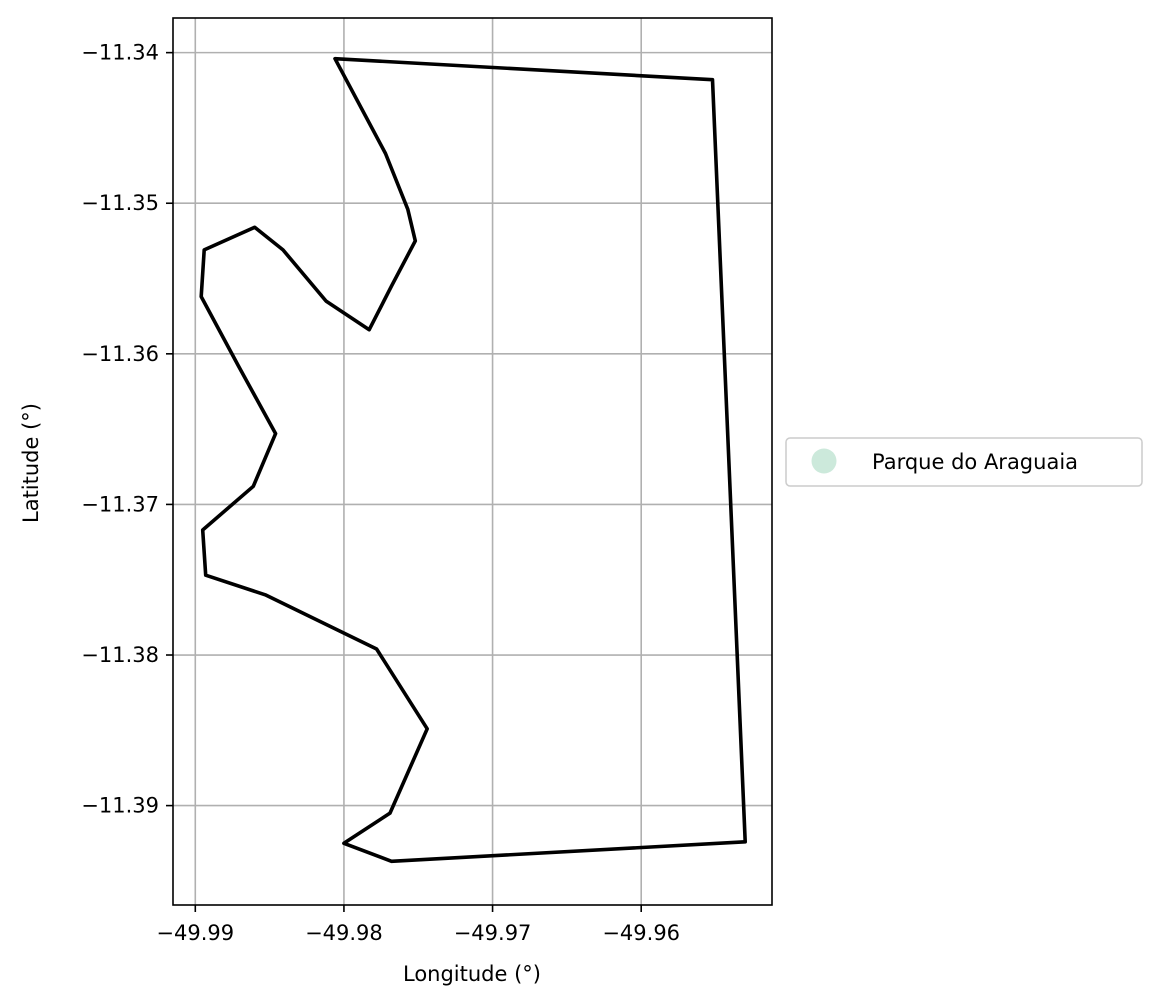 This screenshot has width=1162, height=1006. Describe the element at coordinates (120, 504) in the screenshot. I see `y-tick-label: −11.37` at that location.